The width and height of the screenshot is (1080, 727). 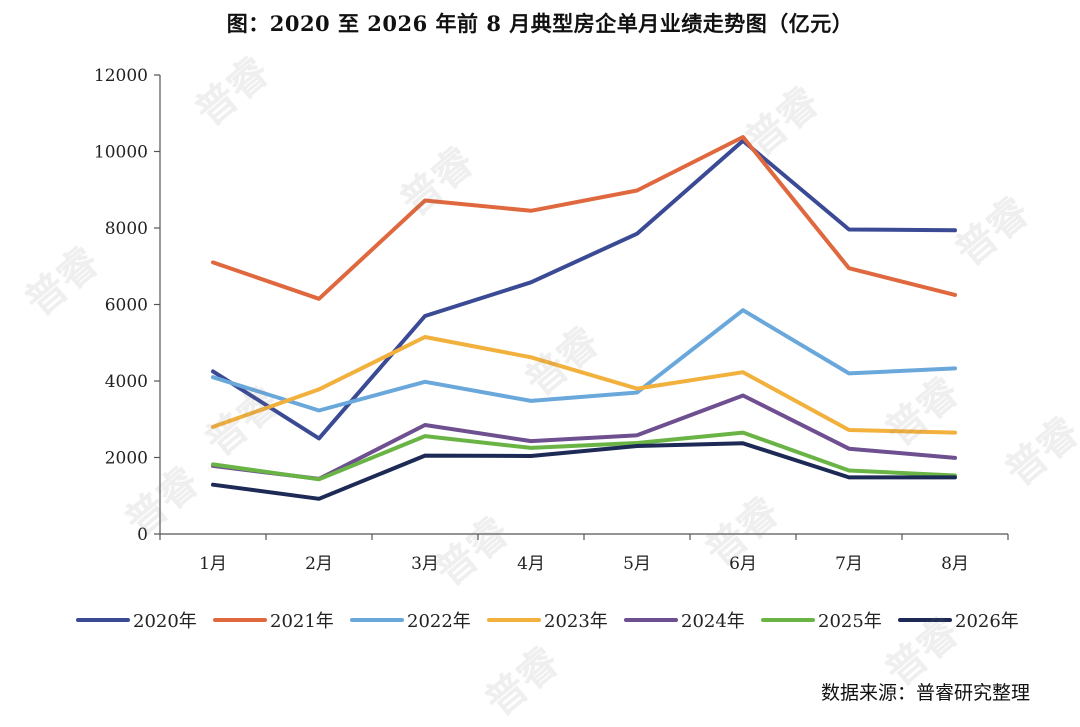 What do you see at coordinates (576, 621) in the screenshot?
I see `legend-label: 2023年` at bounding box center [576, 621].